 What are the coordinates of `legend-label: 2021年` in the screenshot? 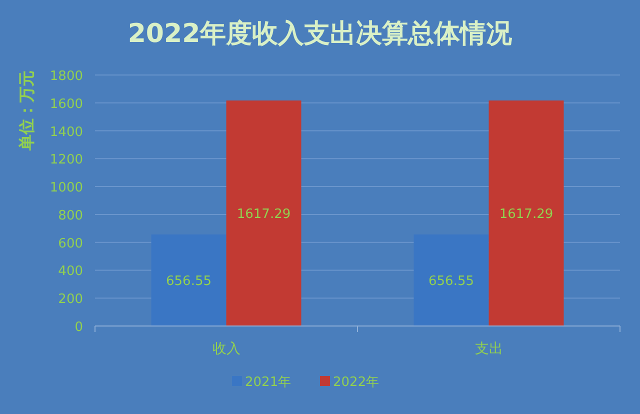 It's located at (268, 382).